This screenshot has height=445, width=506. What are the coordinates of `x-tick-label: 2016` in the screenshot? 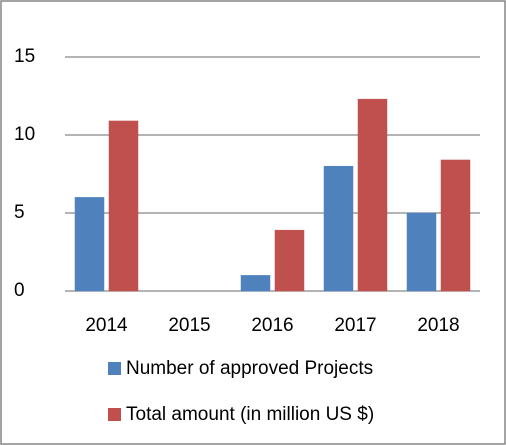 It's located at (272, 325).